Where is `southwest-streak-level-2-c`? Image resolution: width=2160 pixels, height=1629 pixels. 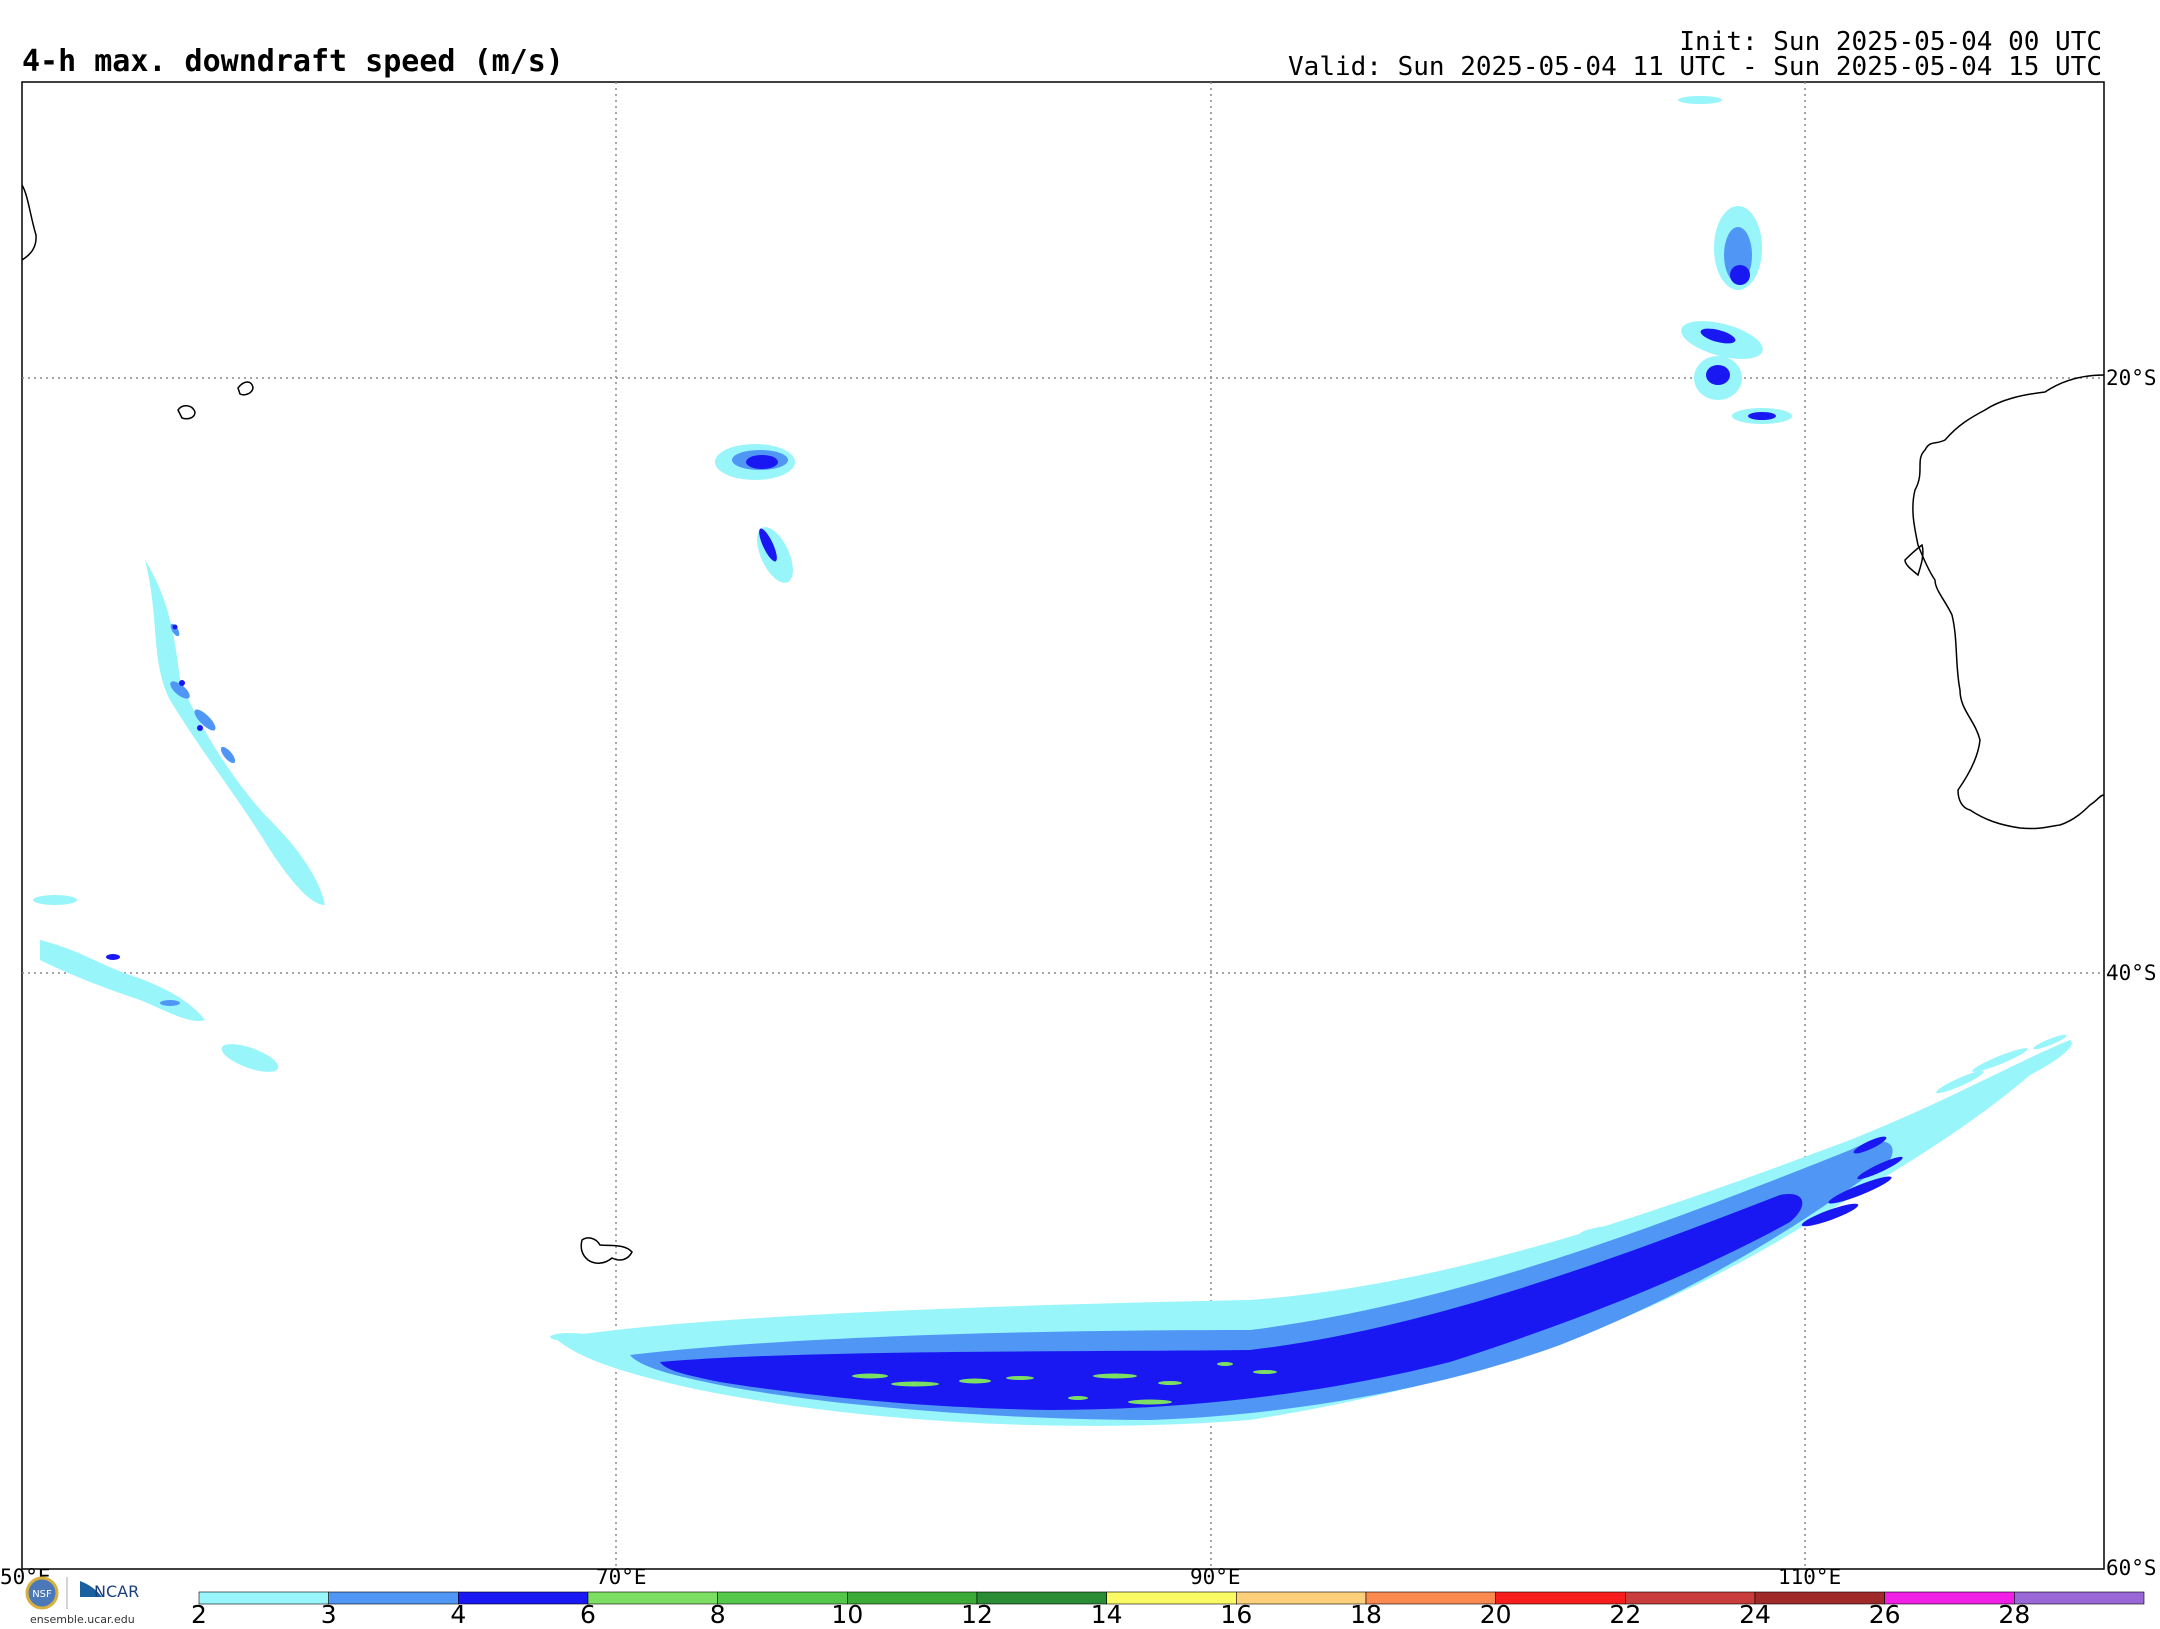 southwest-streak-level-2-c is located at coordinates (55, 900).